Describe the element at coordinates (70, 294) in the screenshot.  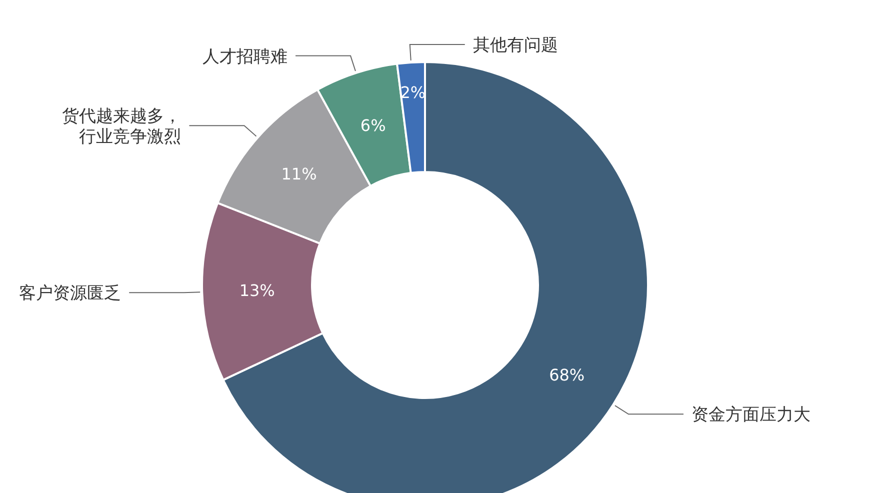
I see `slice-label: 客户资源匮乏` at that location.